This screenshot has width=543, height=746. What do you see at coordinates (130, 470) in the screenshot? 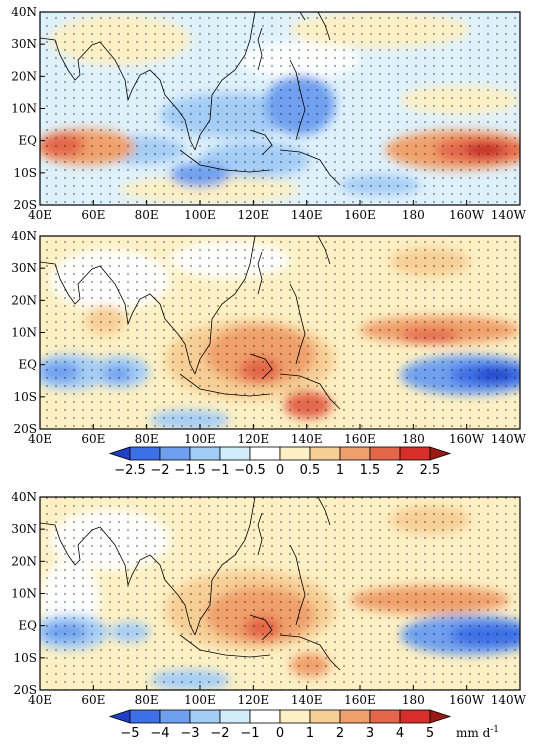
I see `colorbar-tick-label: −2.5` at bounding box center [130, 470].